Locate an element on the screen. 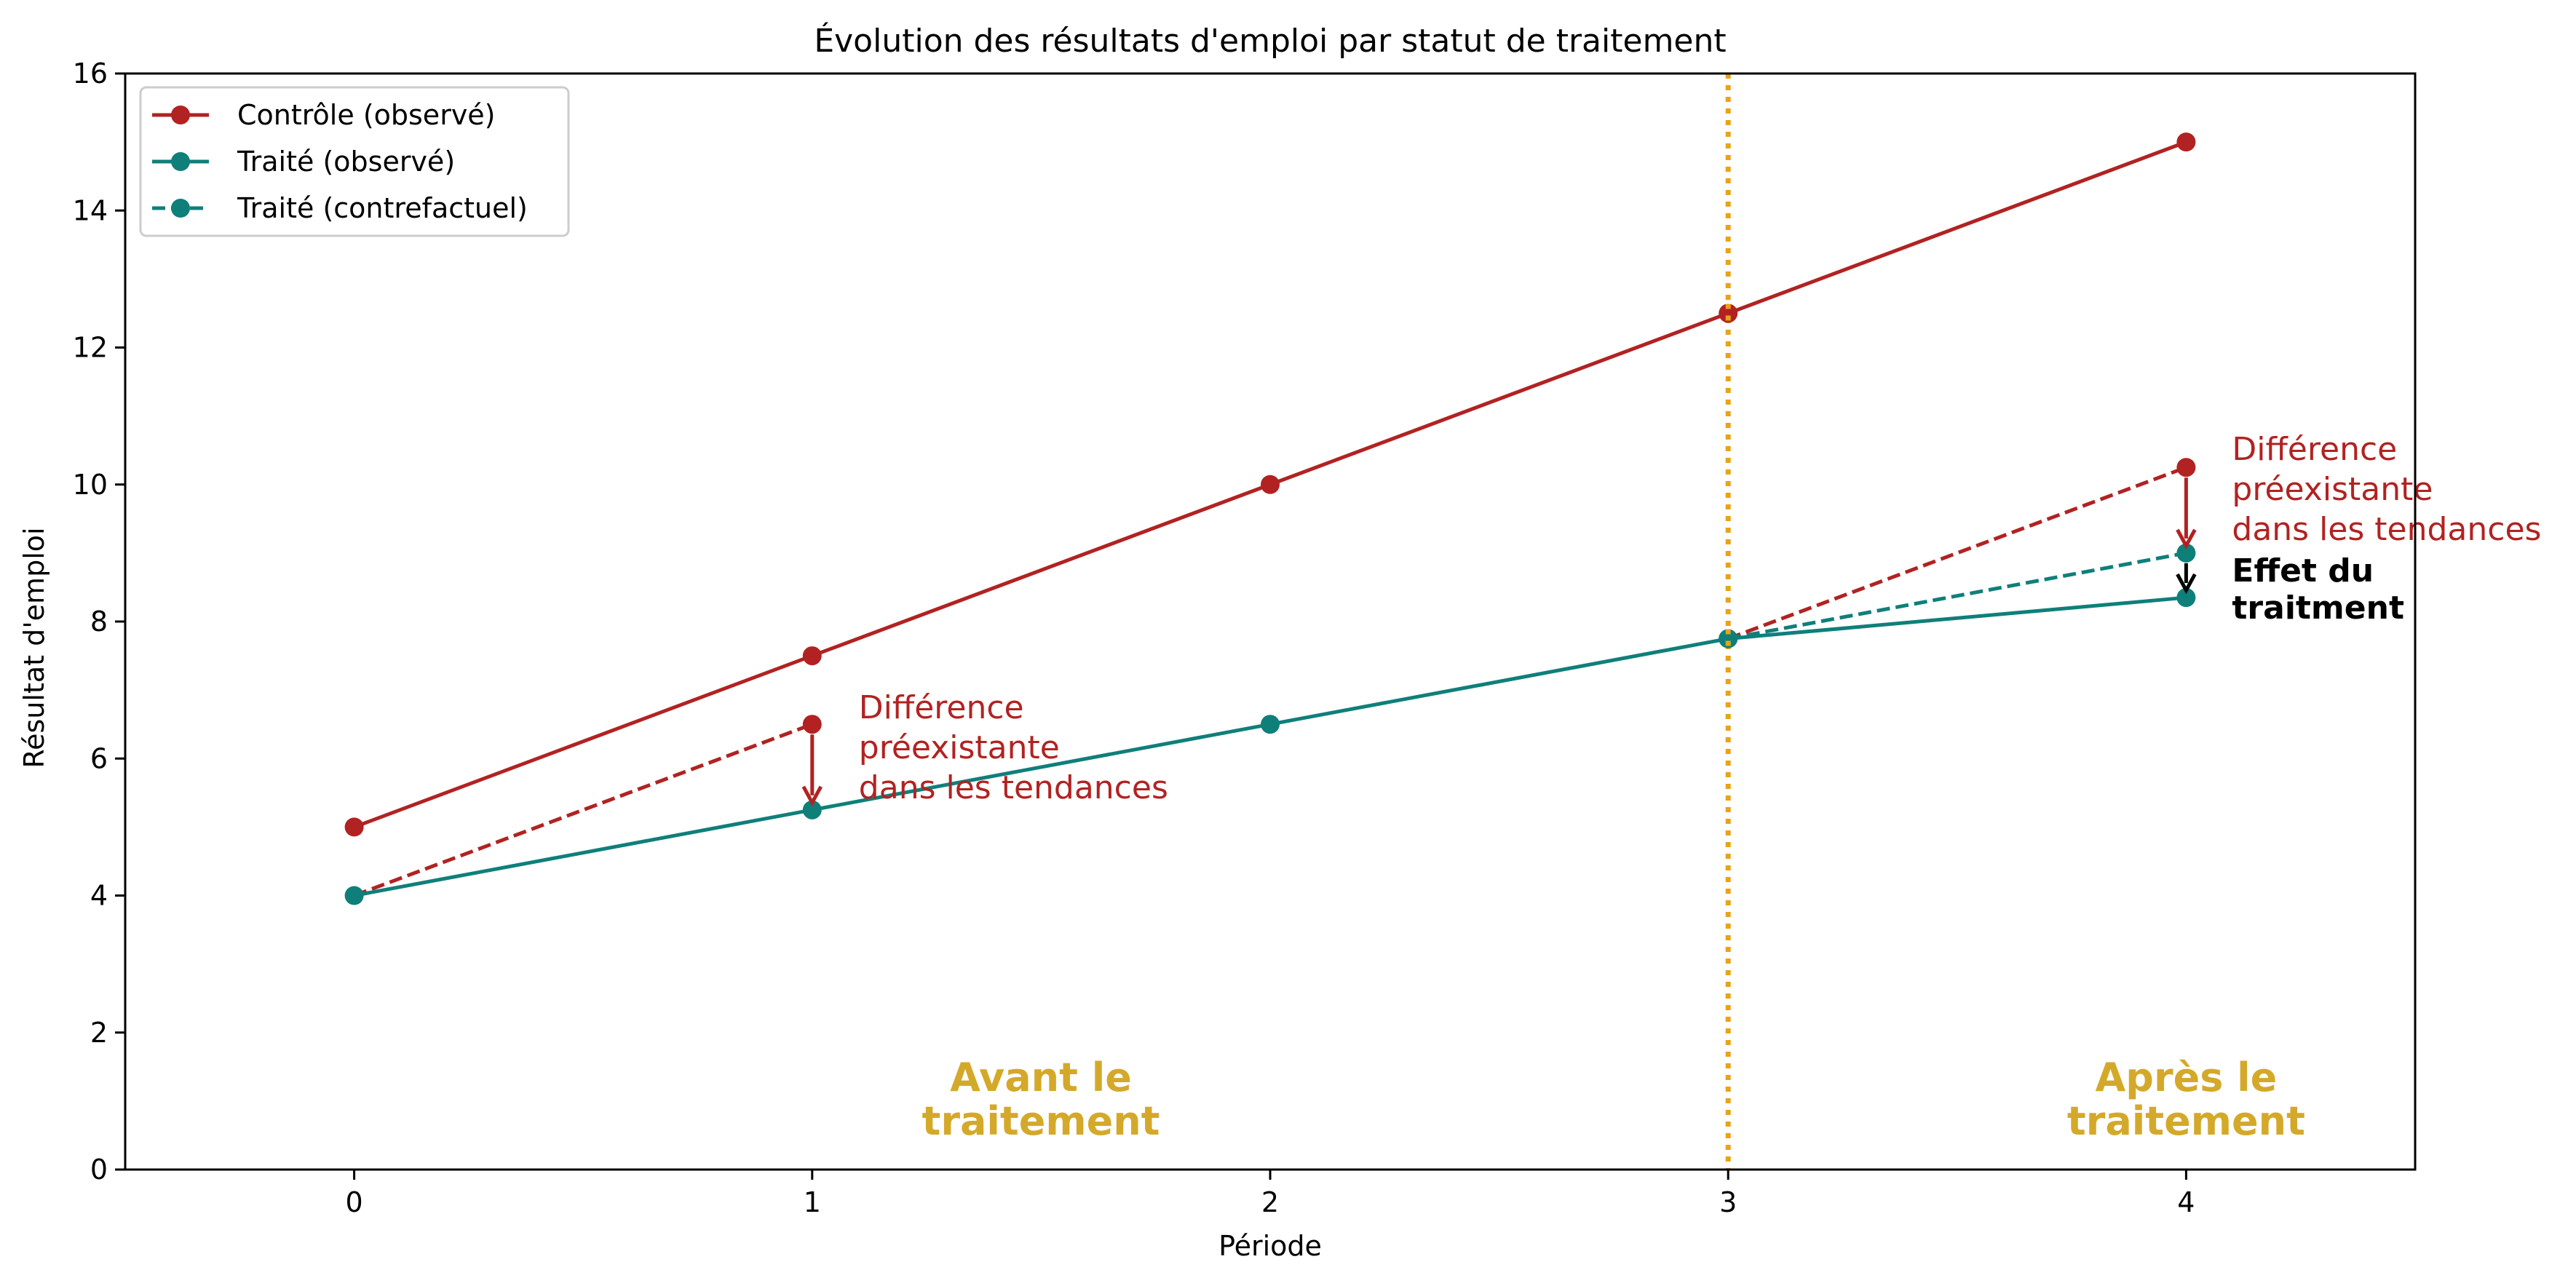 The width and height of the screenshot is (2576, 1286). y-tick-label-0: 0 is located at coordinates (99, 1170).